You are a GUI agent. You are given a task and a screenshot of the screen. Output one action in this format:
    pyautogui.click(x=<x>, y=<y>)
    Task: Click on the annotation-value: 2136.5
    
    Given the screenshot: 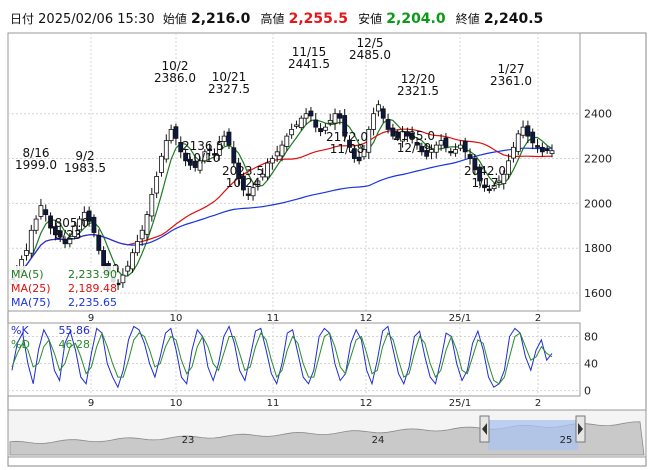 What is the action you would take?
    pyautogui.click(x=203, y=146)
    